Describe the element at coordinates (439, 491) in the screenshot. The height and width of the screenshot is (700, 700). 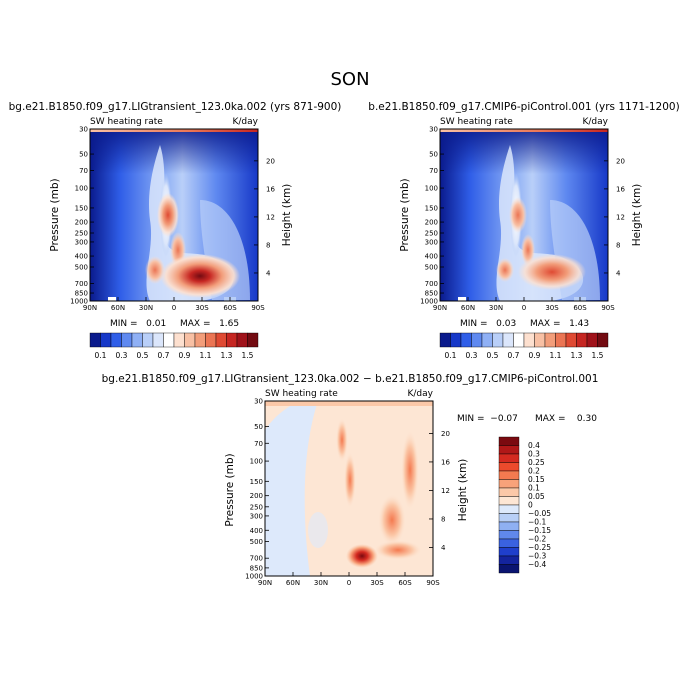
I see `panel-diff-y2-ticks: 20 16 12 8 4` at that location.